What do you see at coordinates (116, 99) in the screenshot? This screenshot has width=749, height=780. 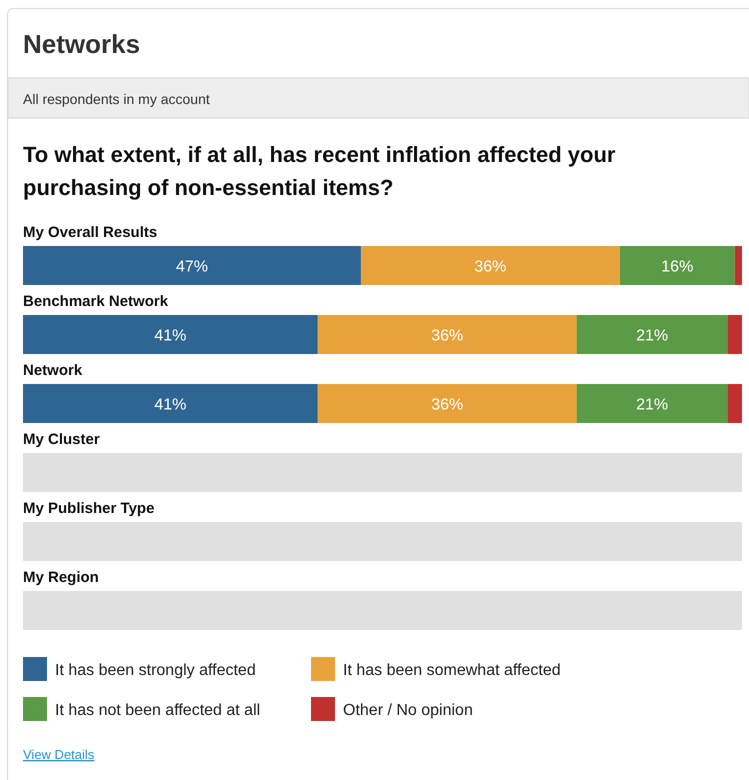 I see `chart-subtitle: All respondents in my account` at bounding box center [116, 99].